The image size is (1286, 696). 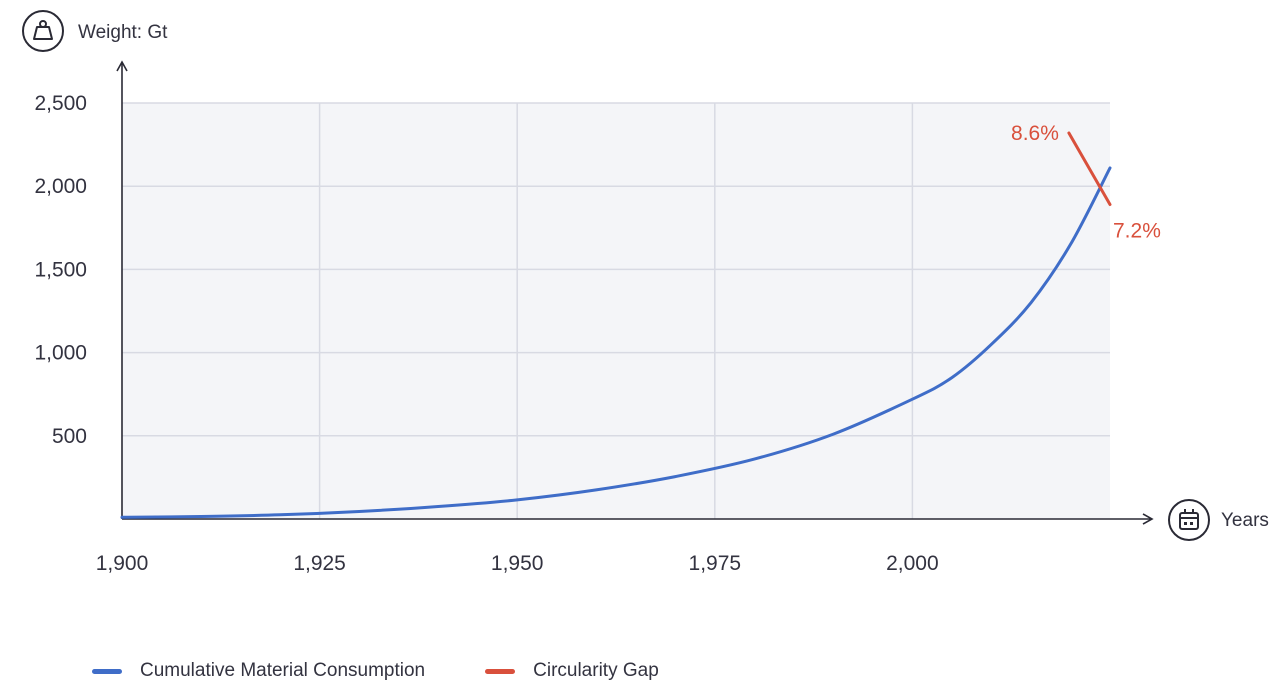 I want to click on legend-swatch-circularity-gap, so click(x=500, y=671).